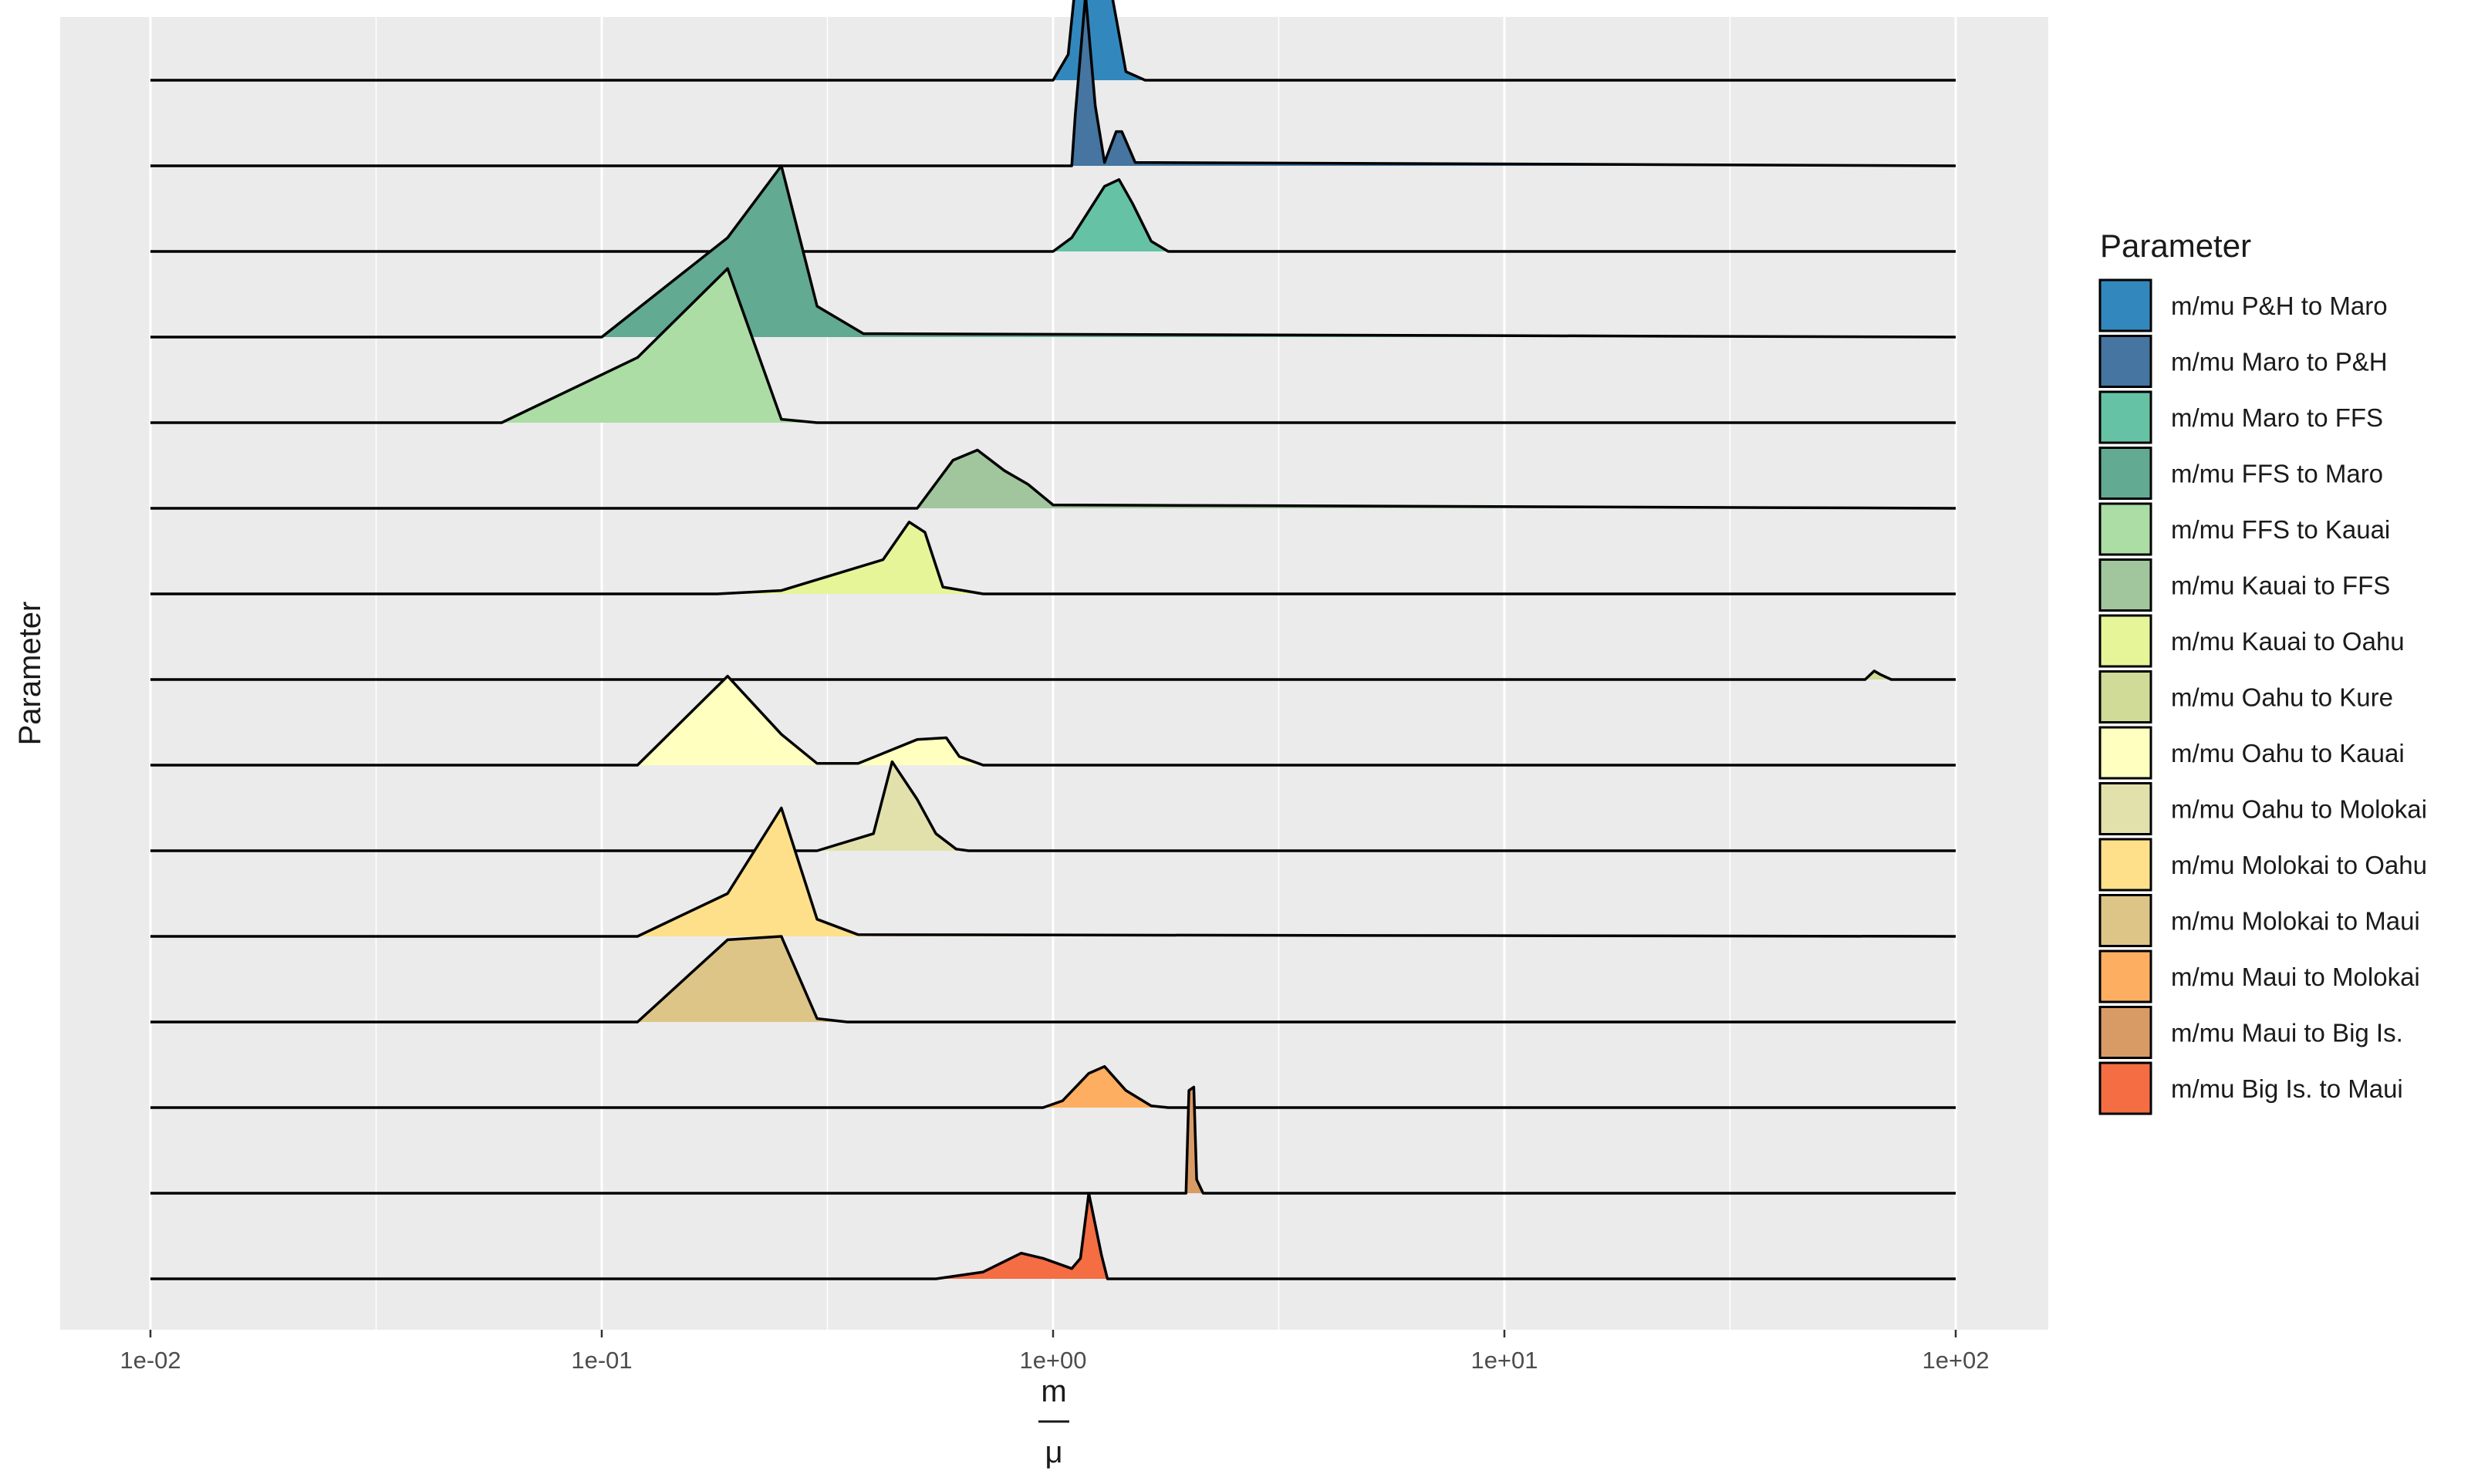 This screenshot has height=1484, width=2478. I want to click on legend-label: m/mu Maro to FFS, so click(2277, 417).